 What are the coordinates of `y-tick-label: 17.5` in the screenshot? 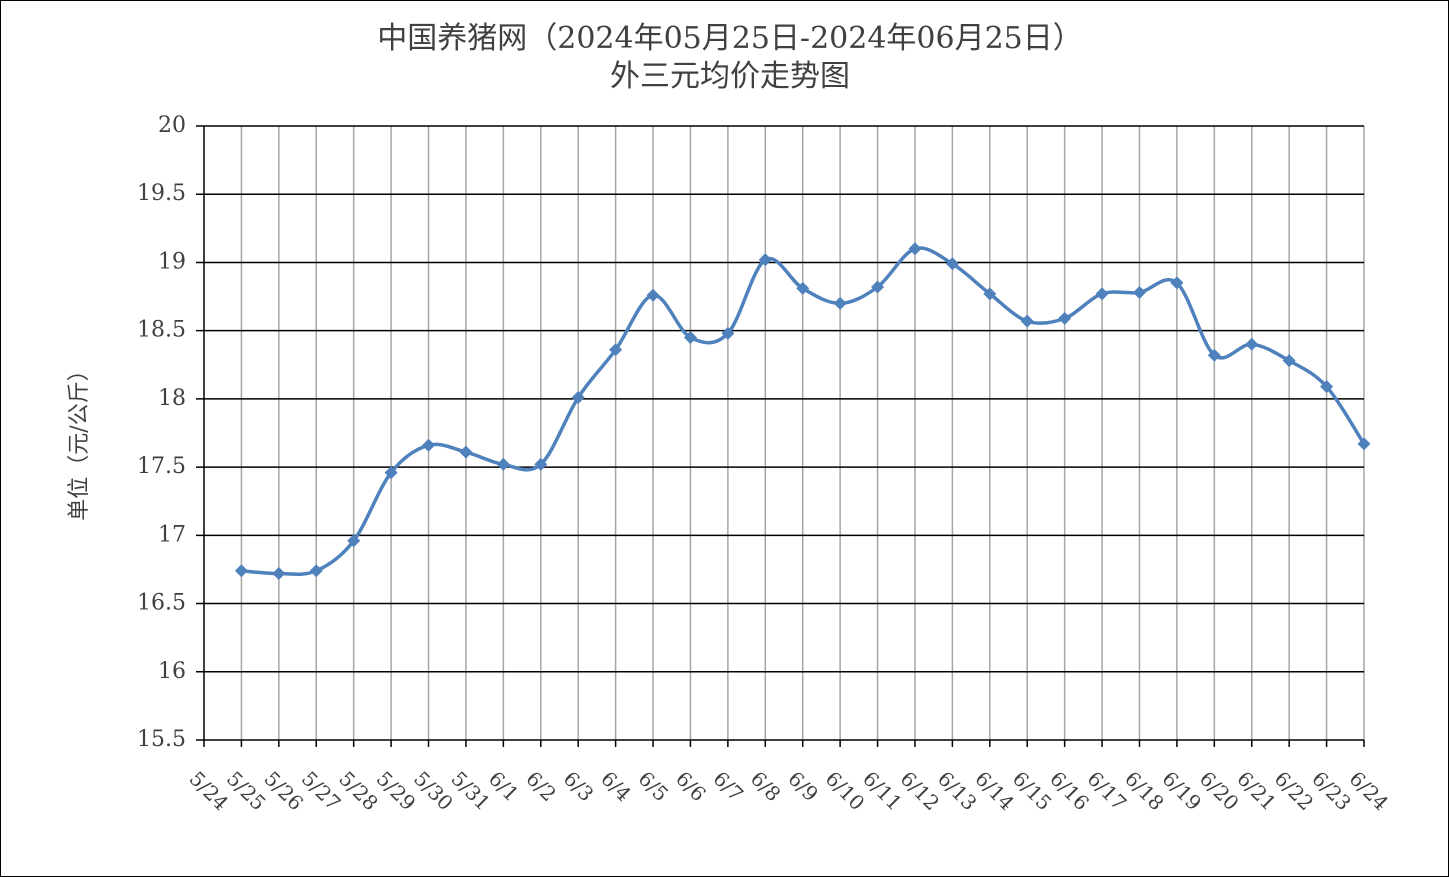 It's located at (161, 466).